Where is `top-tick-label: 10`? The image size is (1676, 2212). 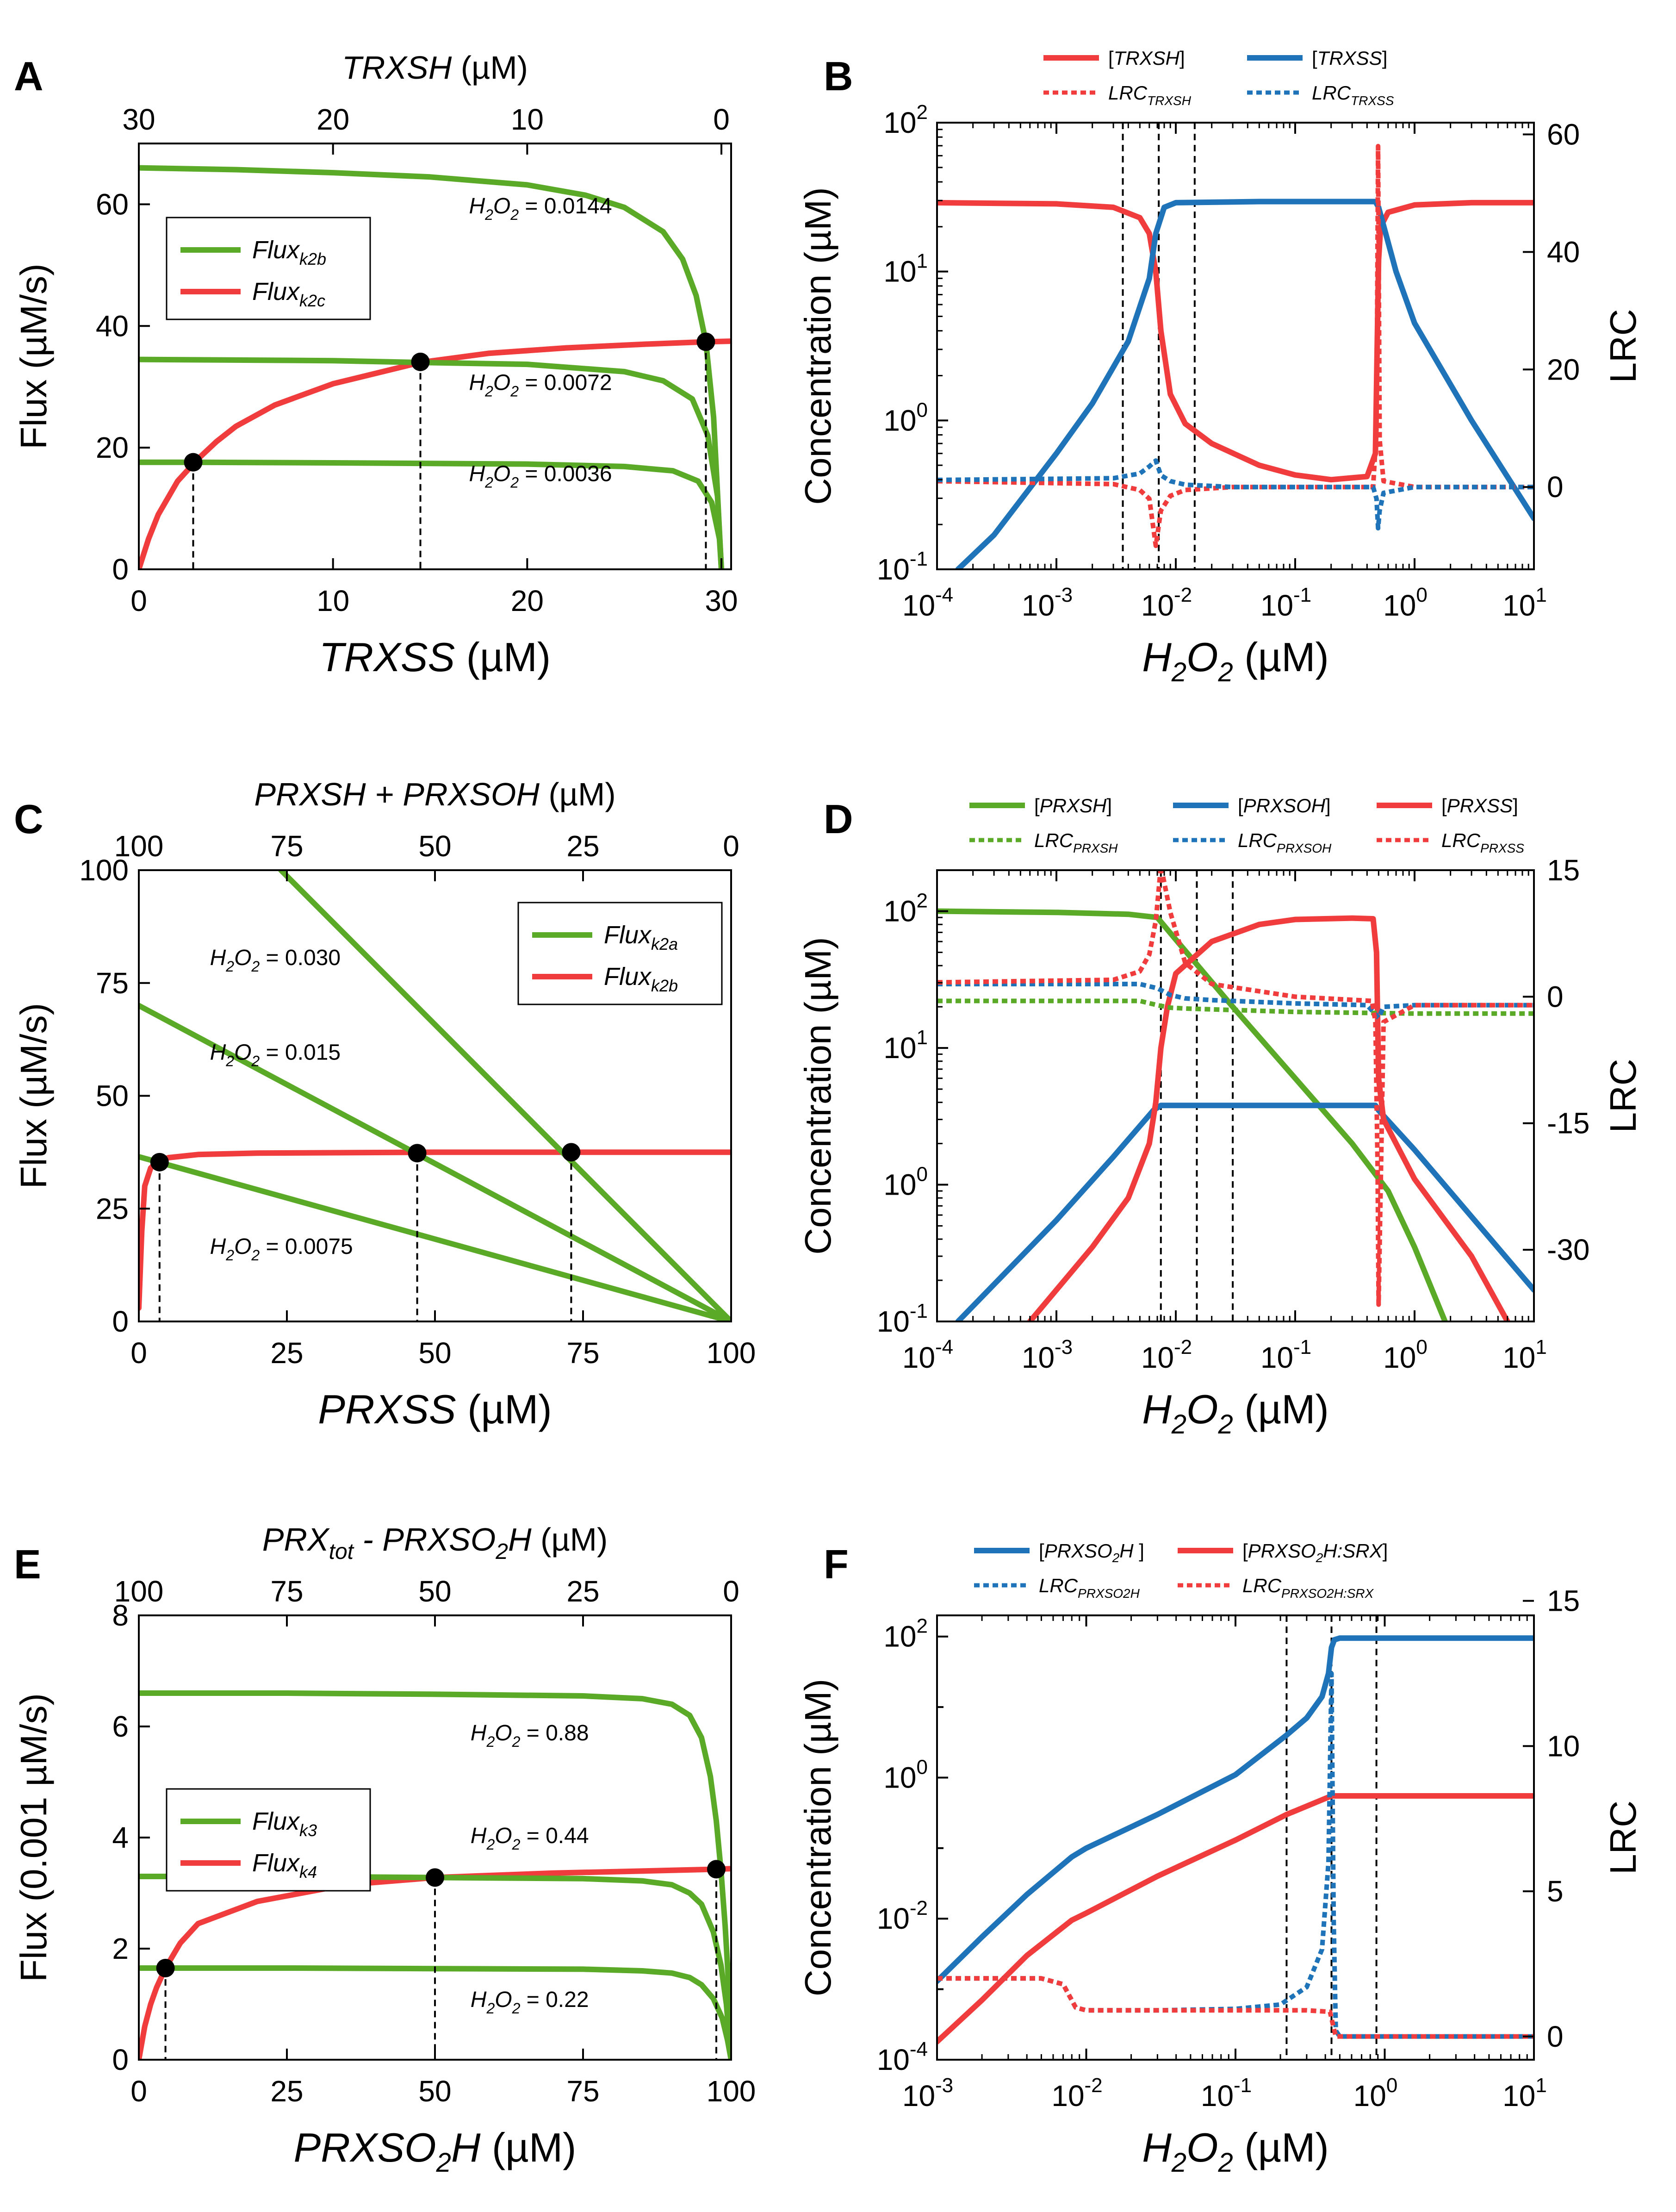
top-tick-label: 10 is located at coordinates (527, 119).